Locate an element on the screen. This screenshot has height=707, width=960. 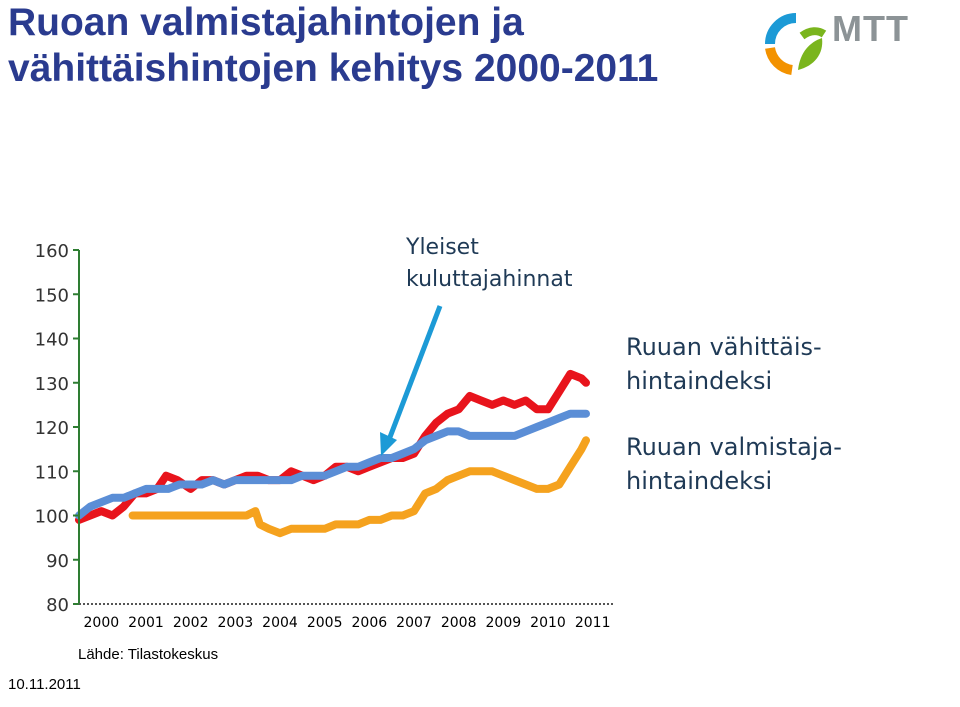
x-tick-label: 2007 is located at coordinates (414, 623).